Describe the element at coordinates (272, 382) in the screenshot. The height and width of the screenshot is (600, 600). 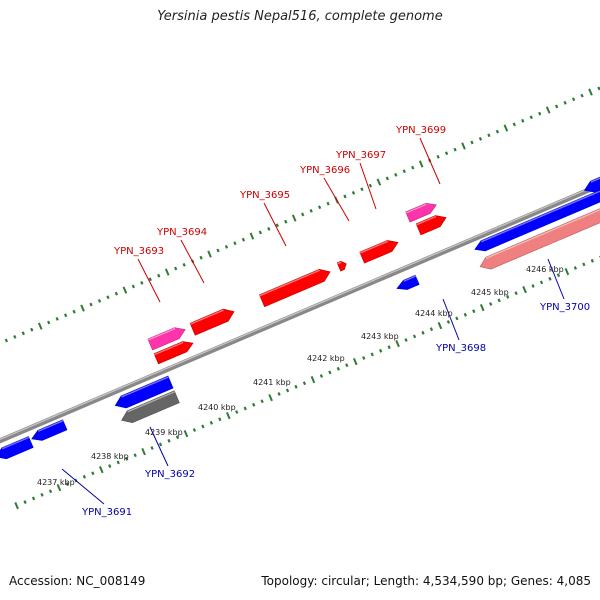
I see `kbp-tick-label: 4241 kbp` at that location.